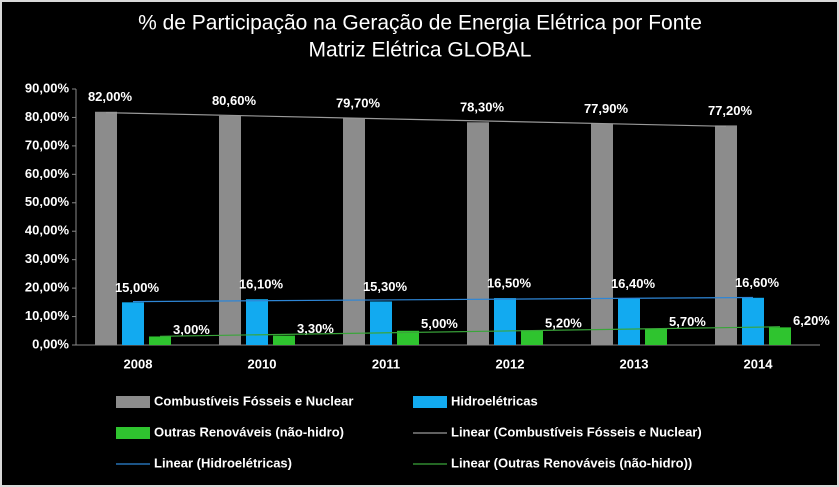  I want to click on chart-title: Matriz Elétrica GLOBAL, so click(420, 50).